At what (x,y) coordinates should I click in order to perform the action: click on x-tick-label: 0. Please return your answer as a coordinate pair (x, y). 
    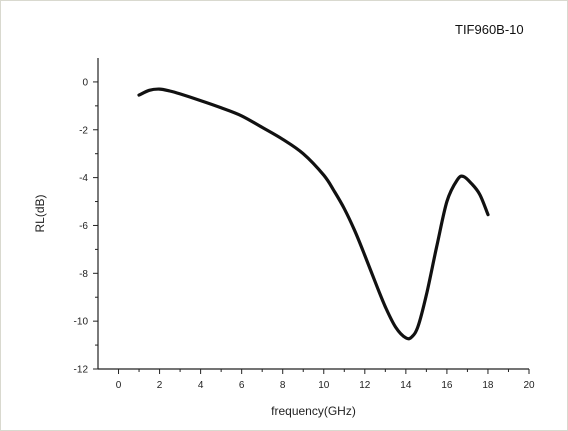
    Looking at the image, I should click on (119, 385).